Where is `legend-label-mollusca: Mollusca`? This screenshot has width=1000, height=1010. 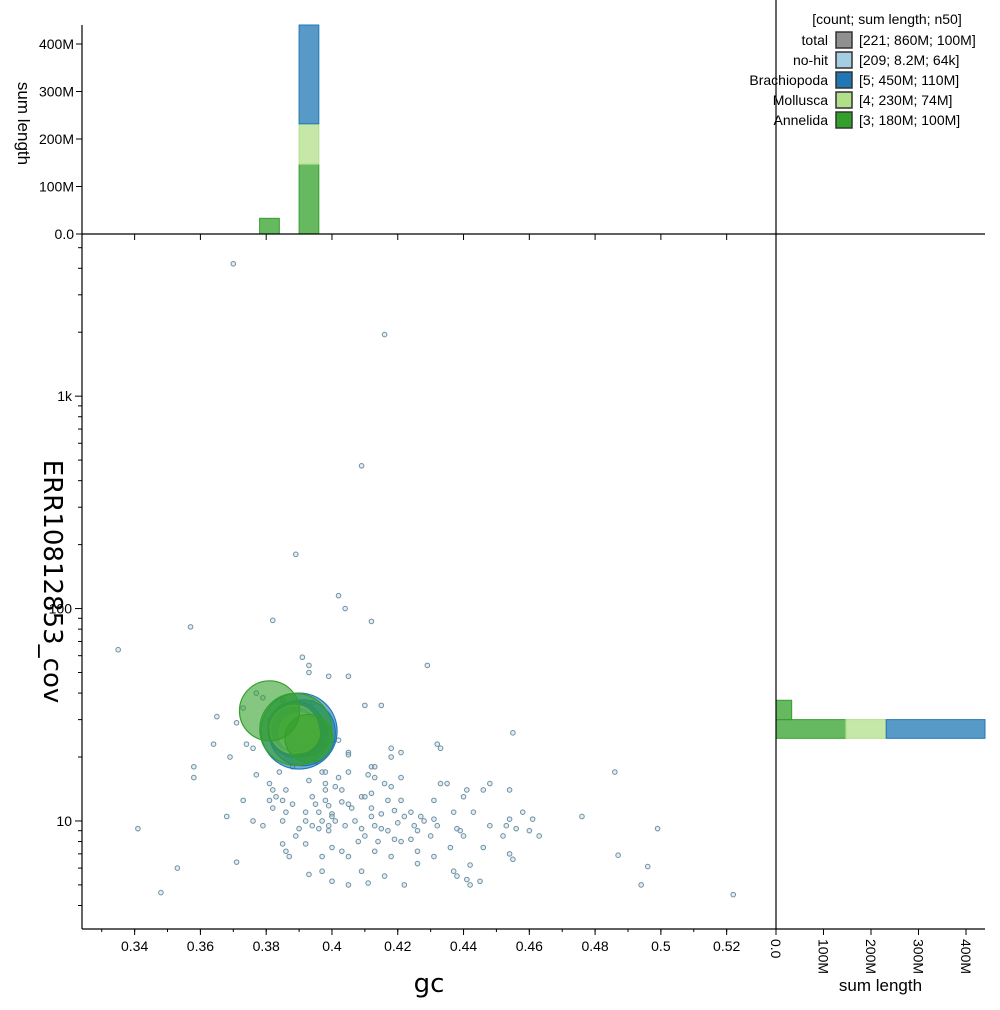
legend-label-mollusca: Mollusca is located at coordinates (800, 100).